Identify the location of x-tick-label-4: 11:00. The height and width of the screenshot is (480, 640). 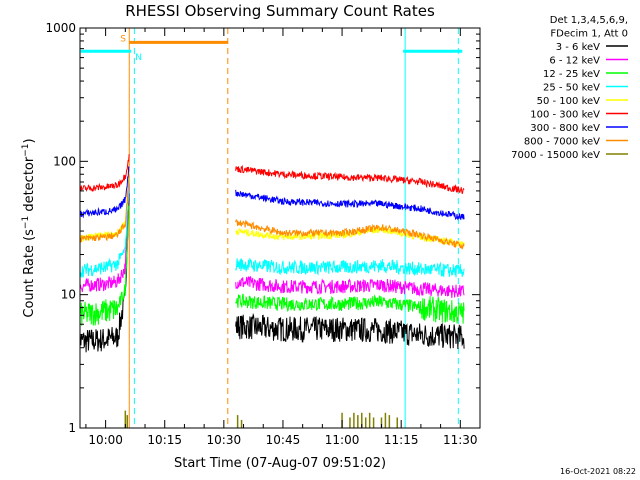
(342, 440).